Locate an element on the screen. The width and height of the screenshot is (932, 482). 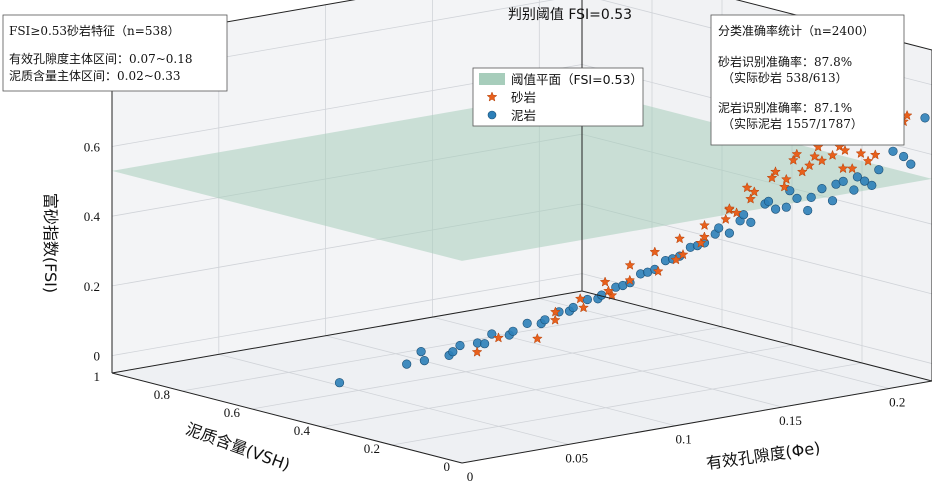
accuracy-box-line: 泥岩识别准确率：87.1% is located at coordinates (785, 107).